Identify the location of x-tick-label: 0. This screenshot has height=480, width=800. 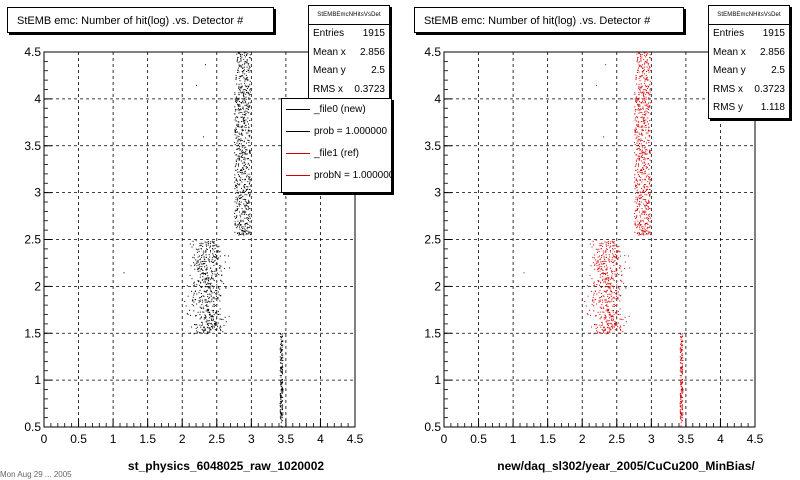
(44, 439).